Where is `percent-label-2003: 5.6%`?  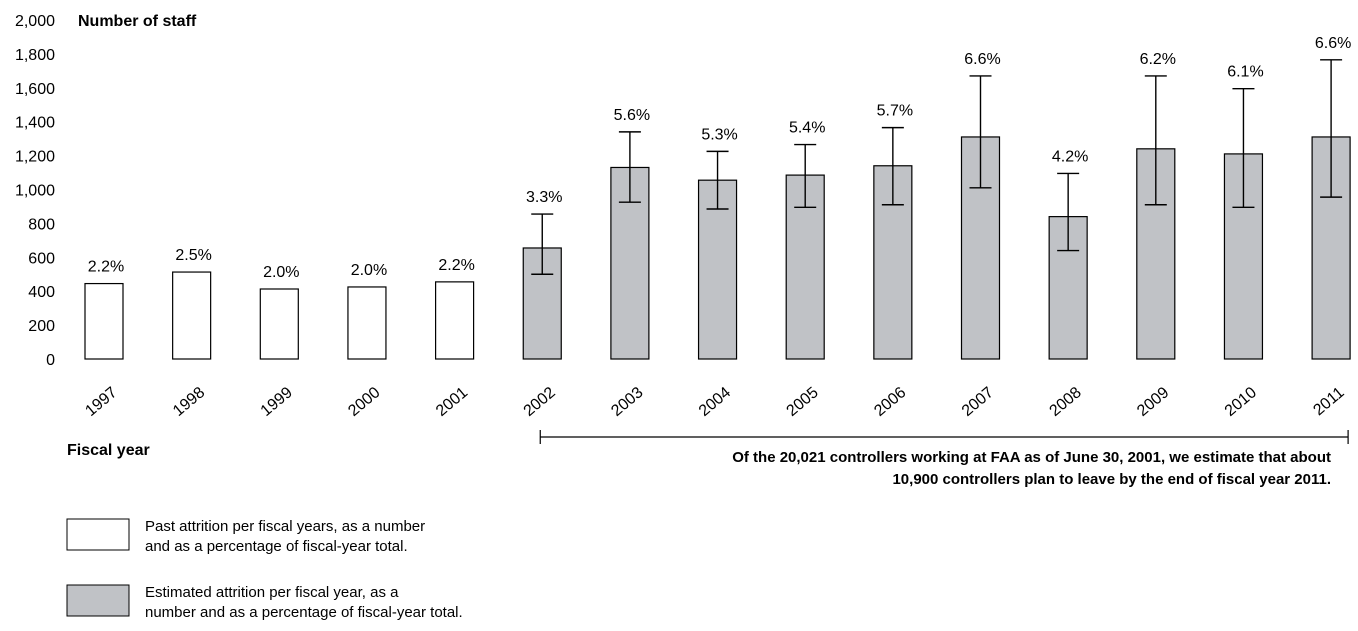 percent-label-2003: 5.6% is located at coordinates (632, 115).